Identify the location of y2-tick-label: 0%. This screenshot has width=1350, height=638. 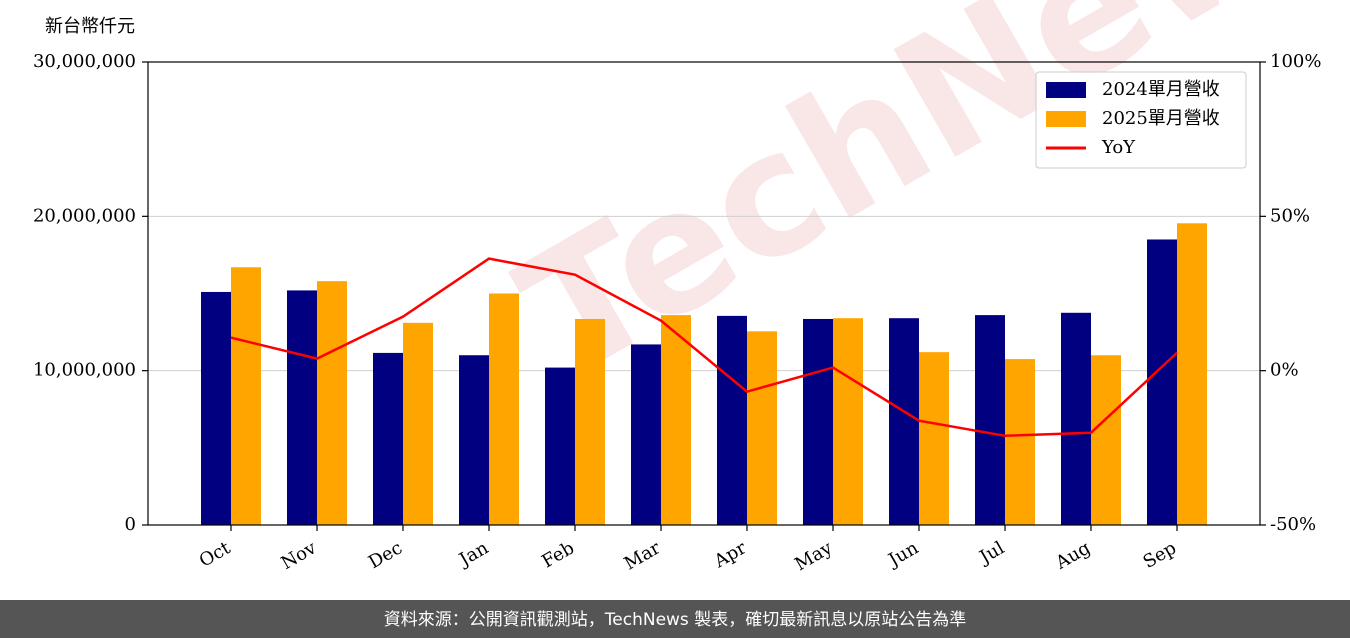
(1284, 370).